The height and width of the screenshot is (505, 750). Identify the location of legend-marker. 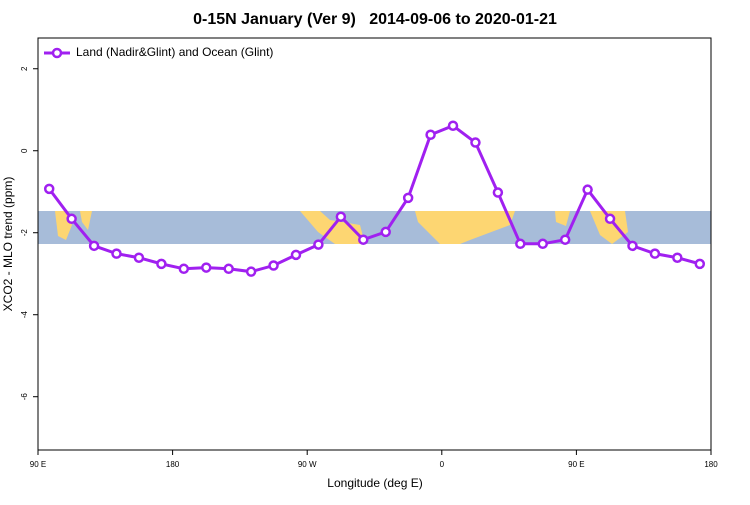
(57, 53).